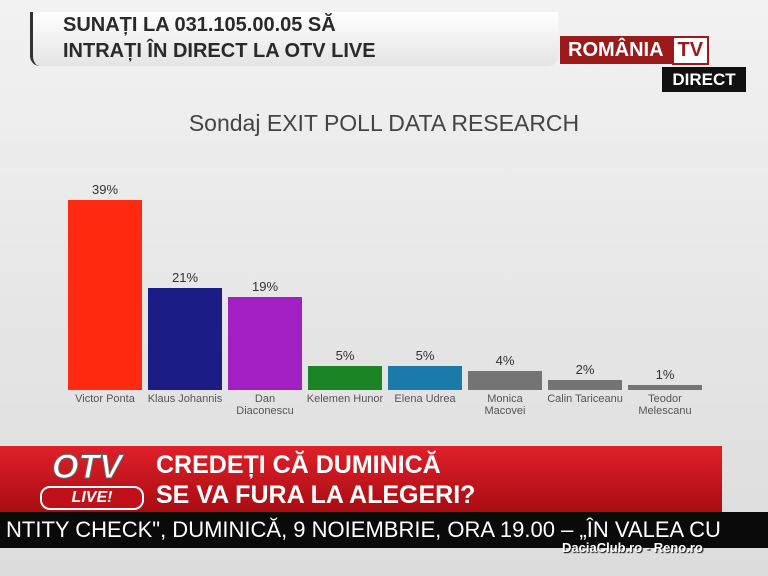 Image resolution: width=768 pixels, height=576 pixels. Describe the element at coordinates (298, 465) in the screenshot. I see `headline-line: CREDEȚI CĂ DUMINICĂ` at that location.